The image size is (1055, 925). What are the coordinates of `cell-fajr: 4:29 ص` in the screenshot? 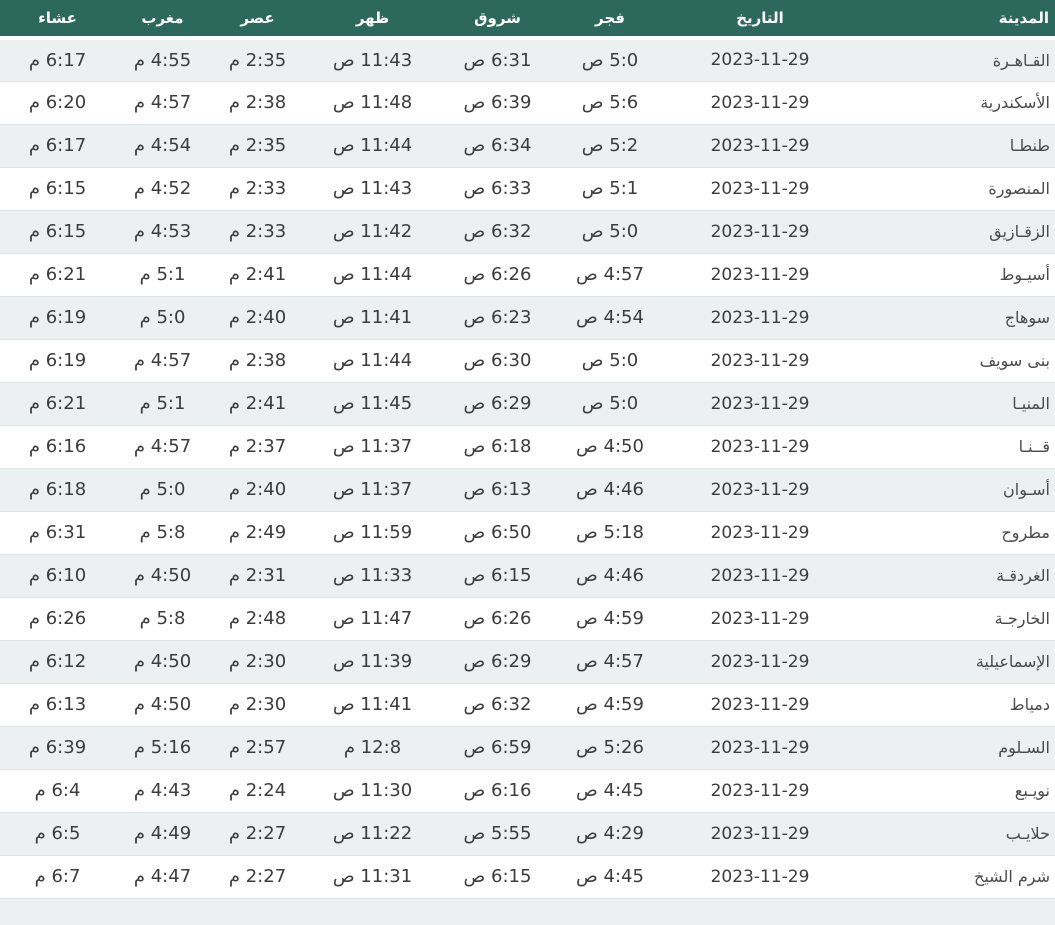 It's located at (610, 834).